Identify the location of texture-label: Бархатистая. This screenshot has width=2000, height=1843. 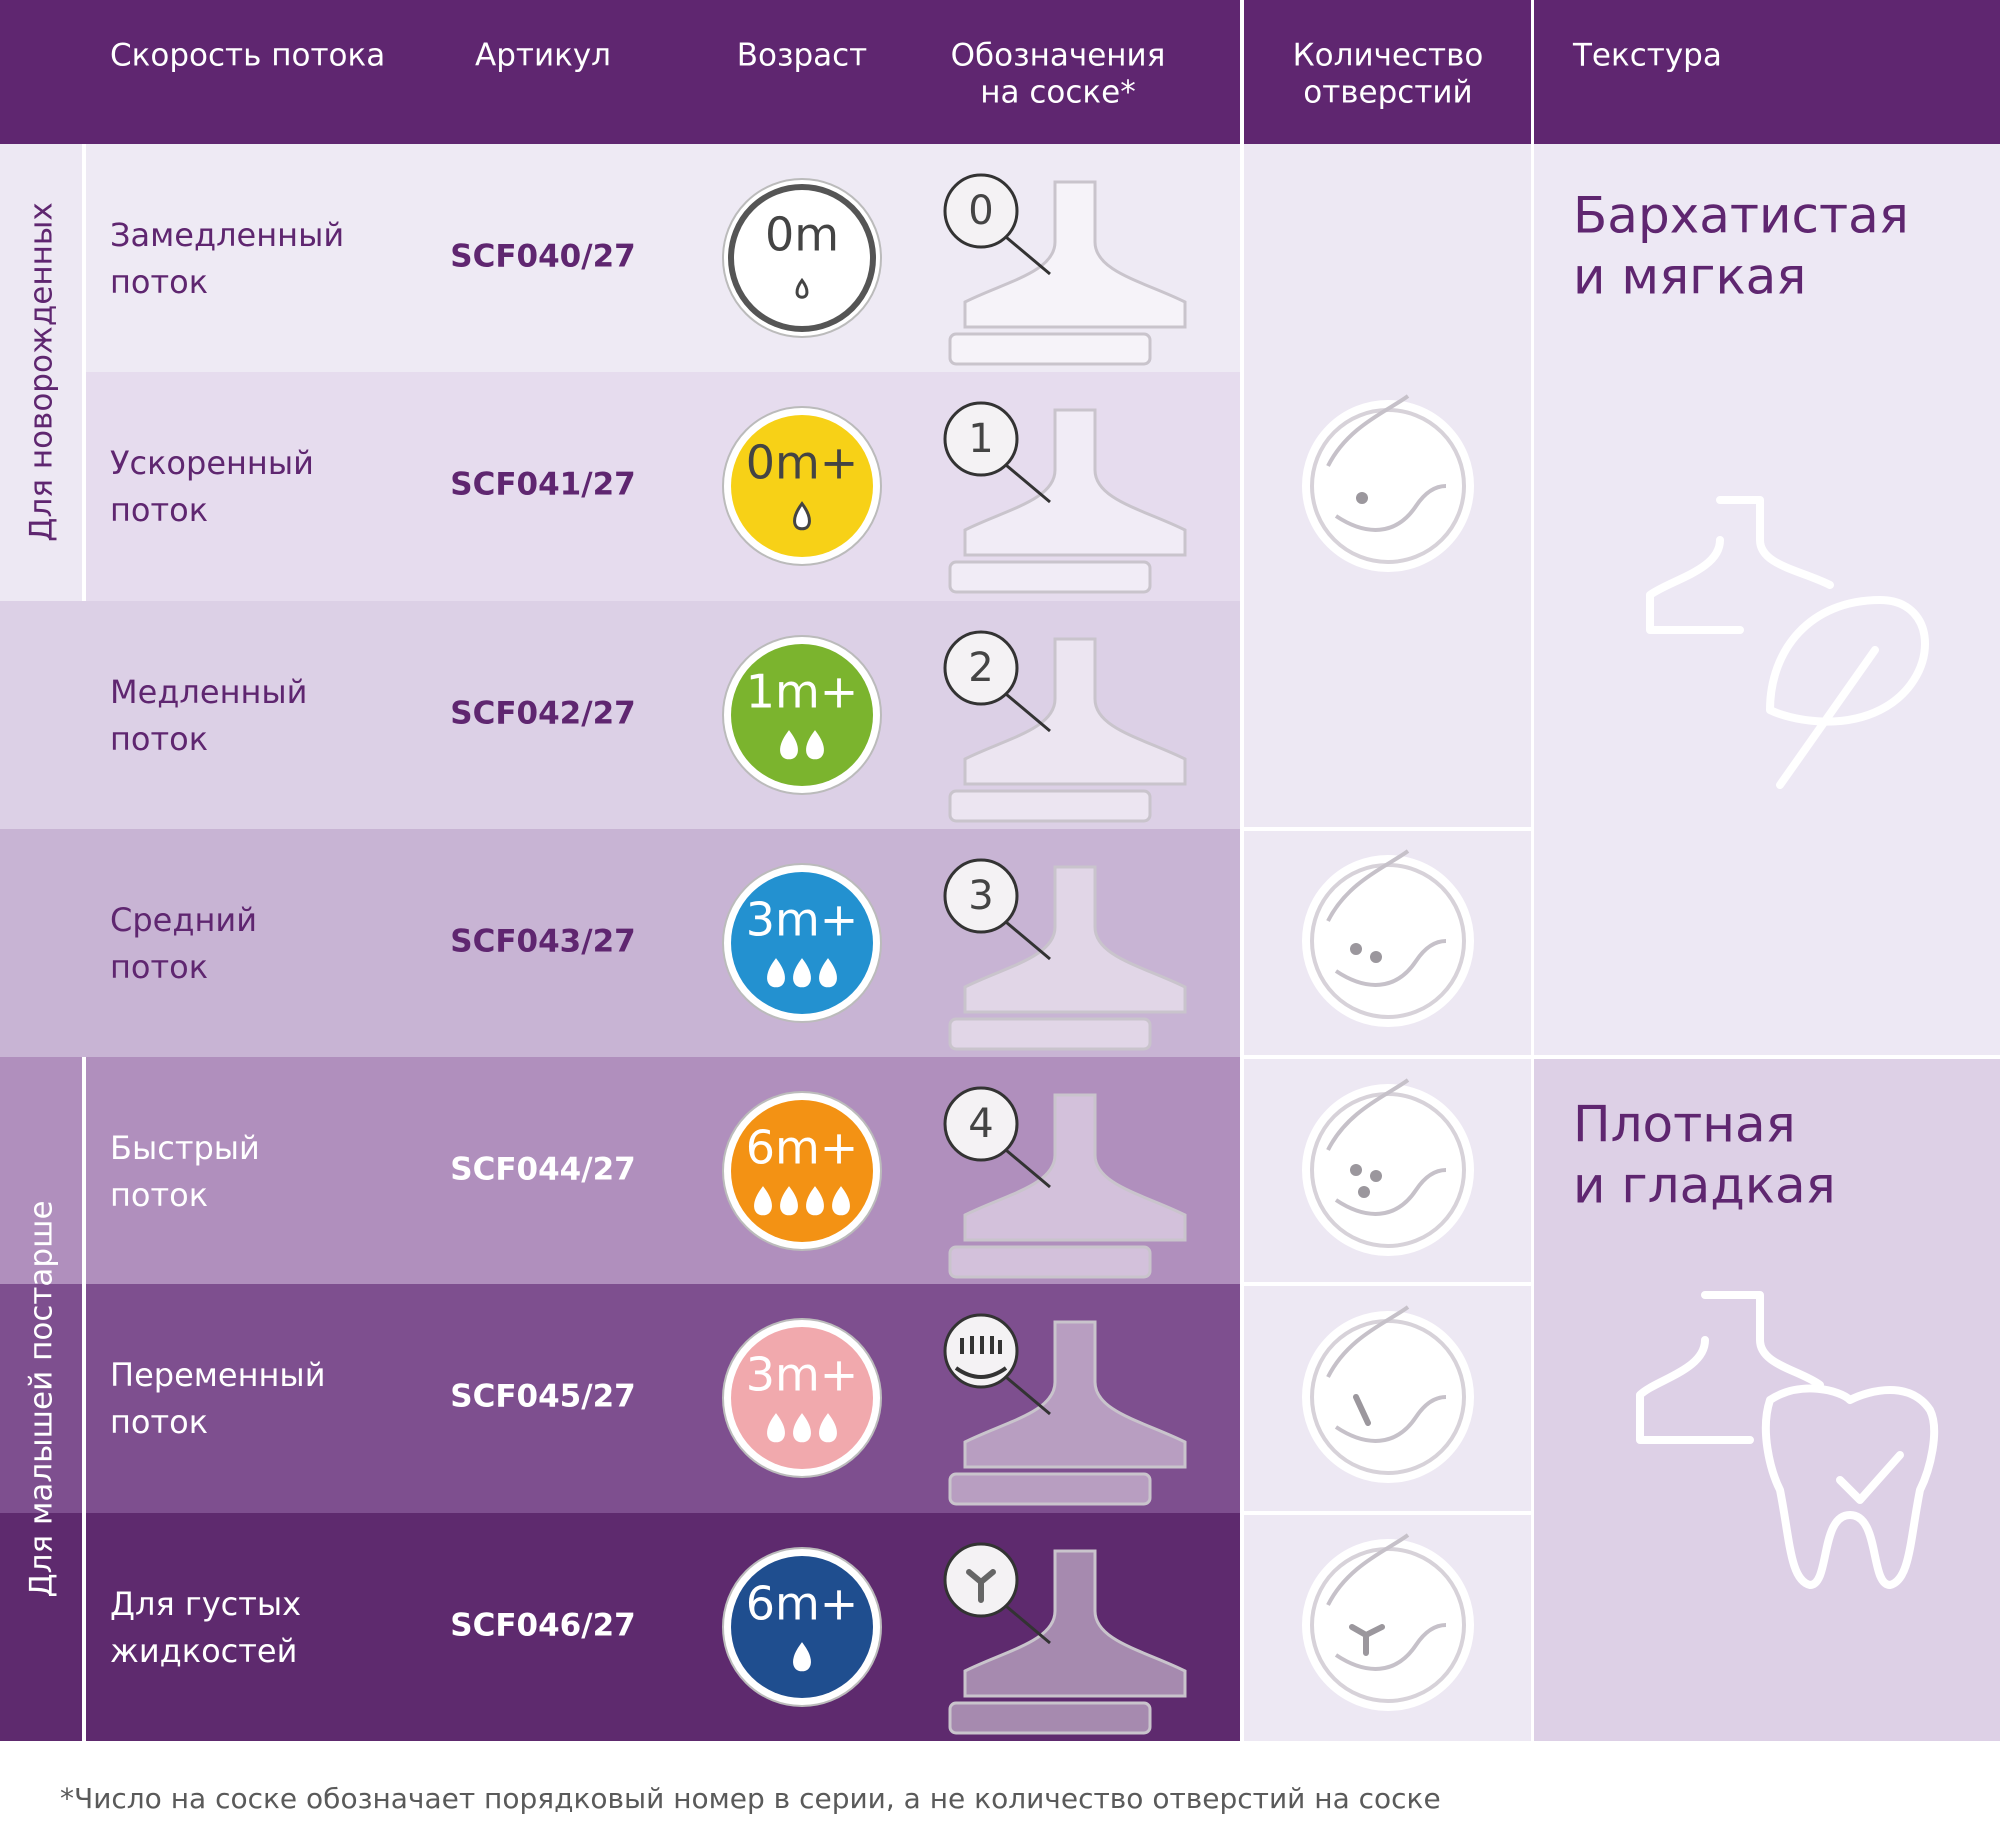
(1741, 216).